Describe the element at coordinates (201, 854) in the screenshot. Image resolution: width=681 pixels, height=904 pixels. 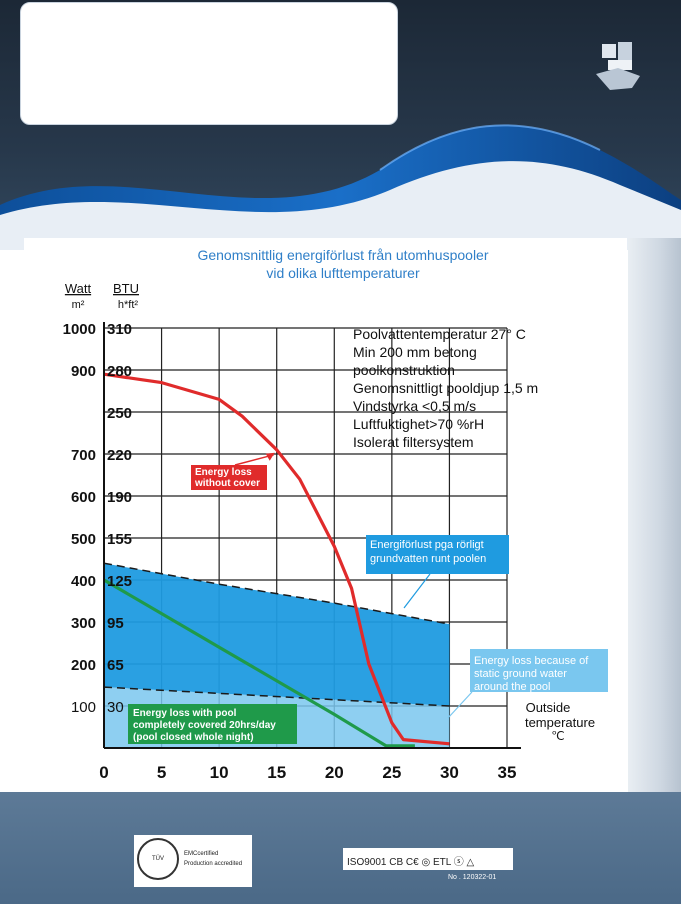
I see `cert-line-emc: EMCcertified` at that location.